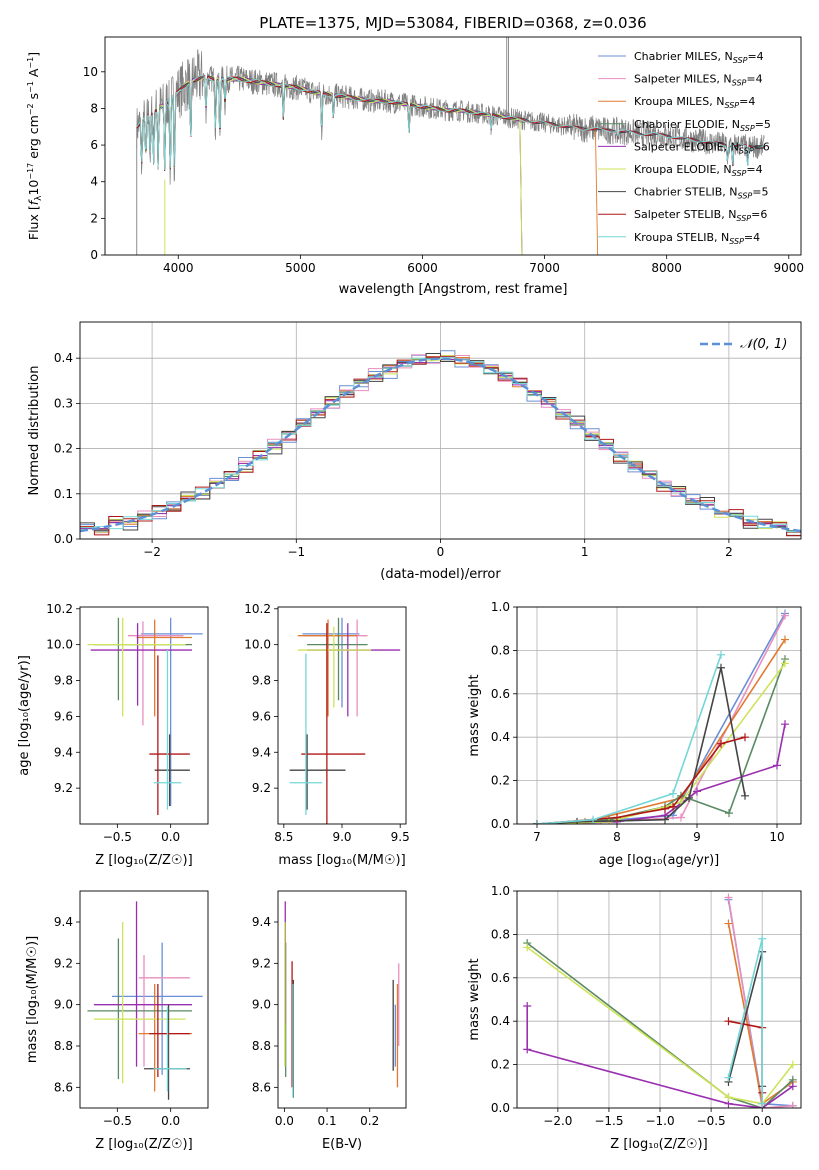  Describe the element at coordinates (261, 681) in the screenshot. I see `y-tick-label: 9.8` at that location.